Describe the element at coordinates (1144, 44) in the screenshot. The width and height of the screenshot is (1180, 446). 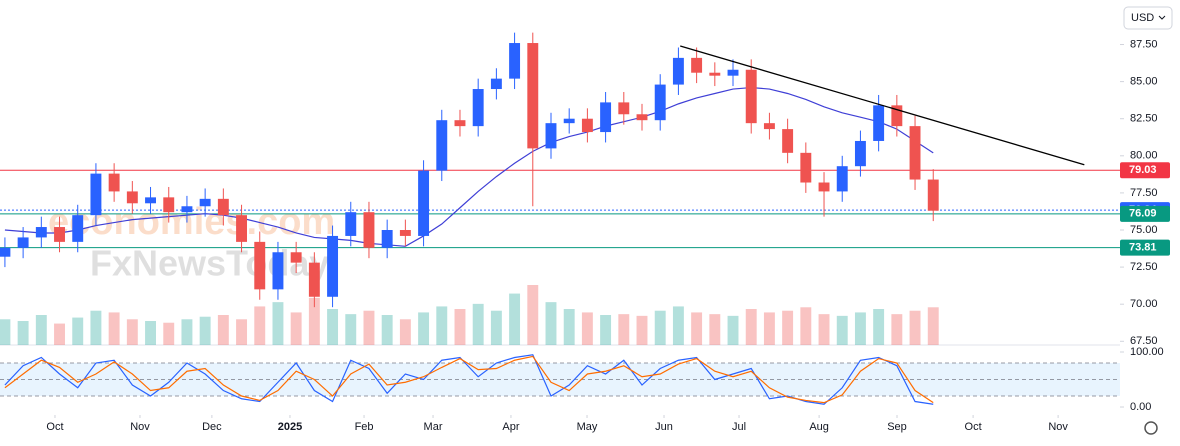
I see `y-tick-label: 87.50` at that location.